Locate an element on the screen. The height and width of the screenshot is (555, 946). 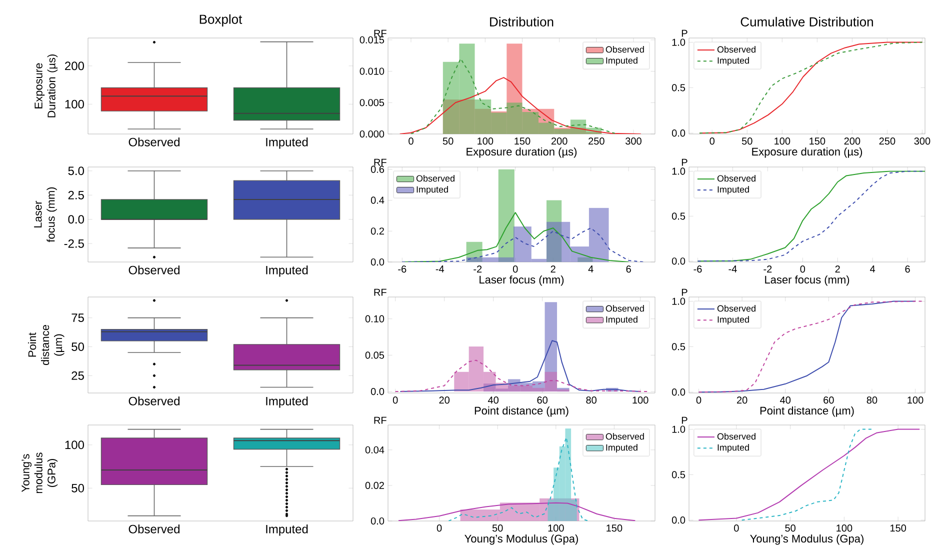
y-tick-label: 0.000 is located at coordinates (372, 134).